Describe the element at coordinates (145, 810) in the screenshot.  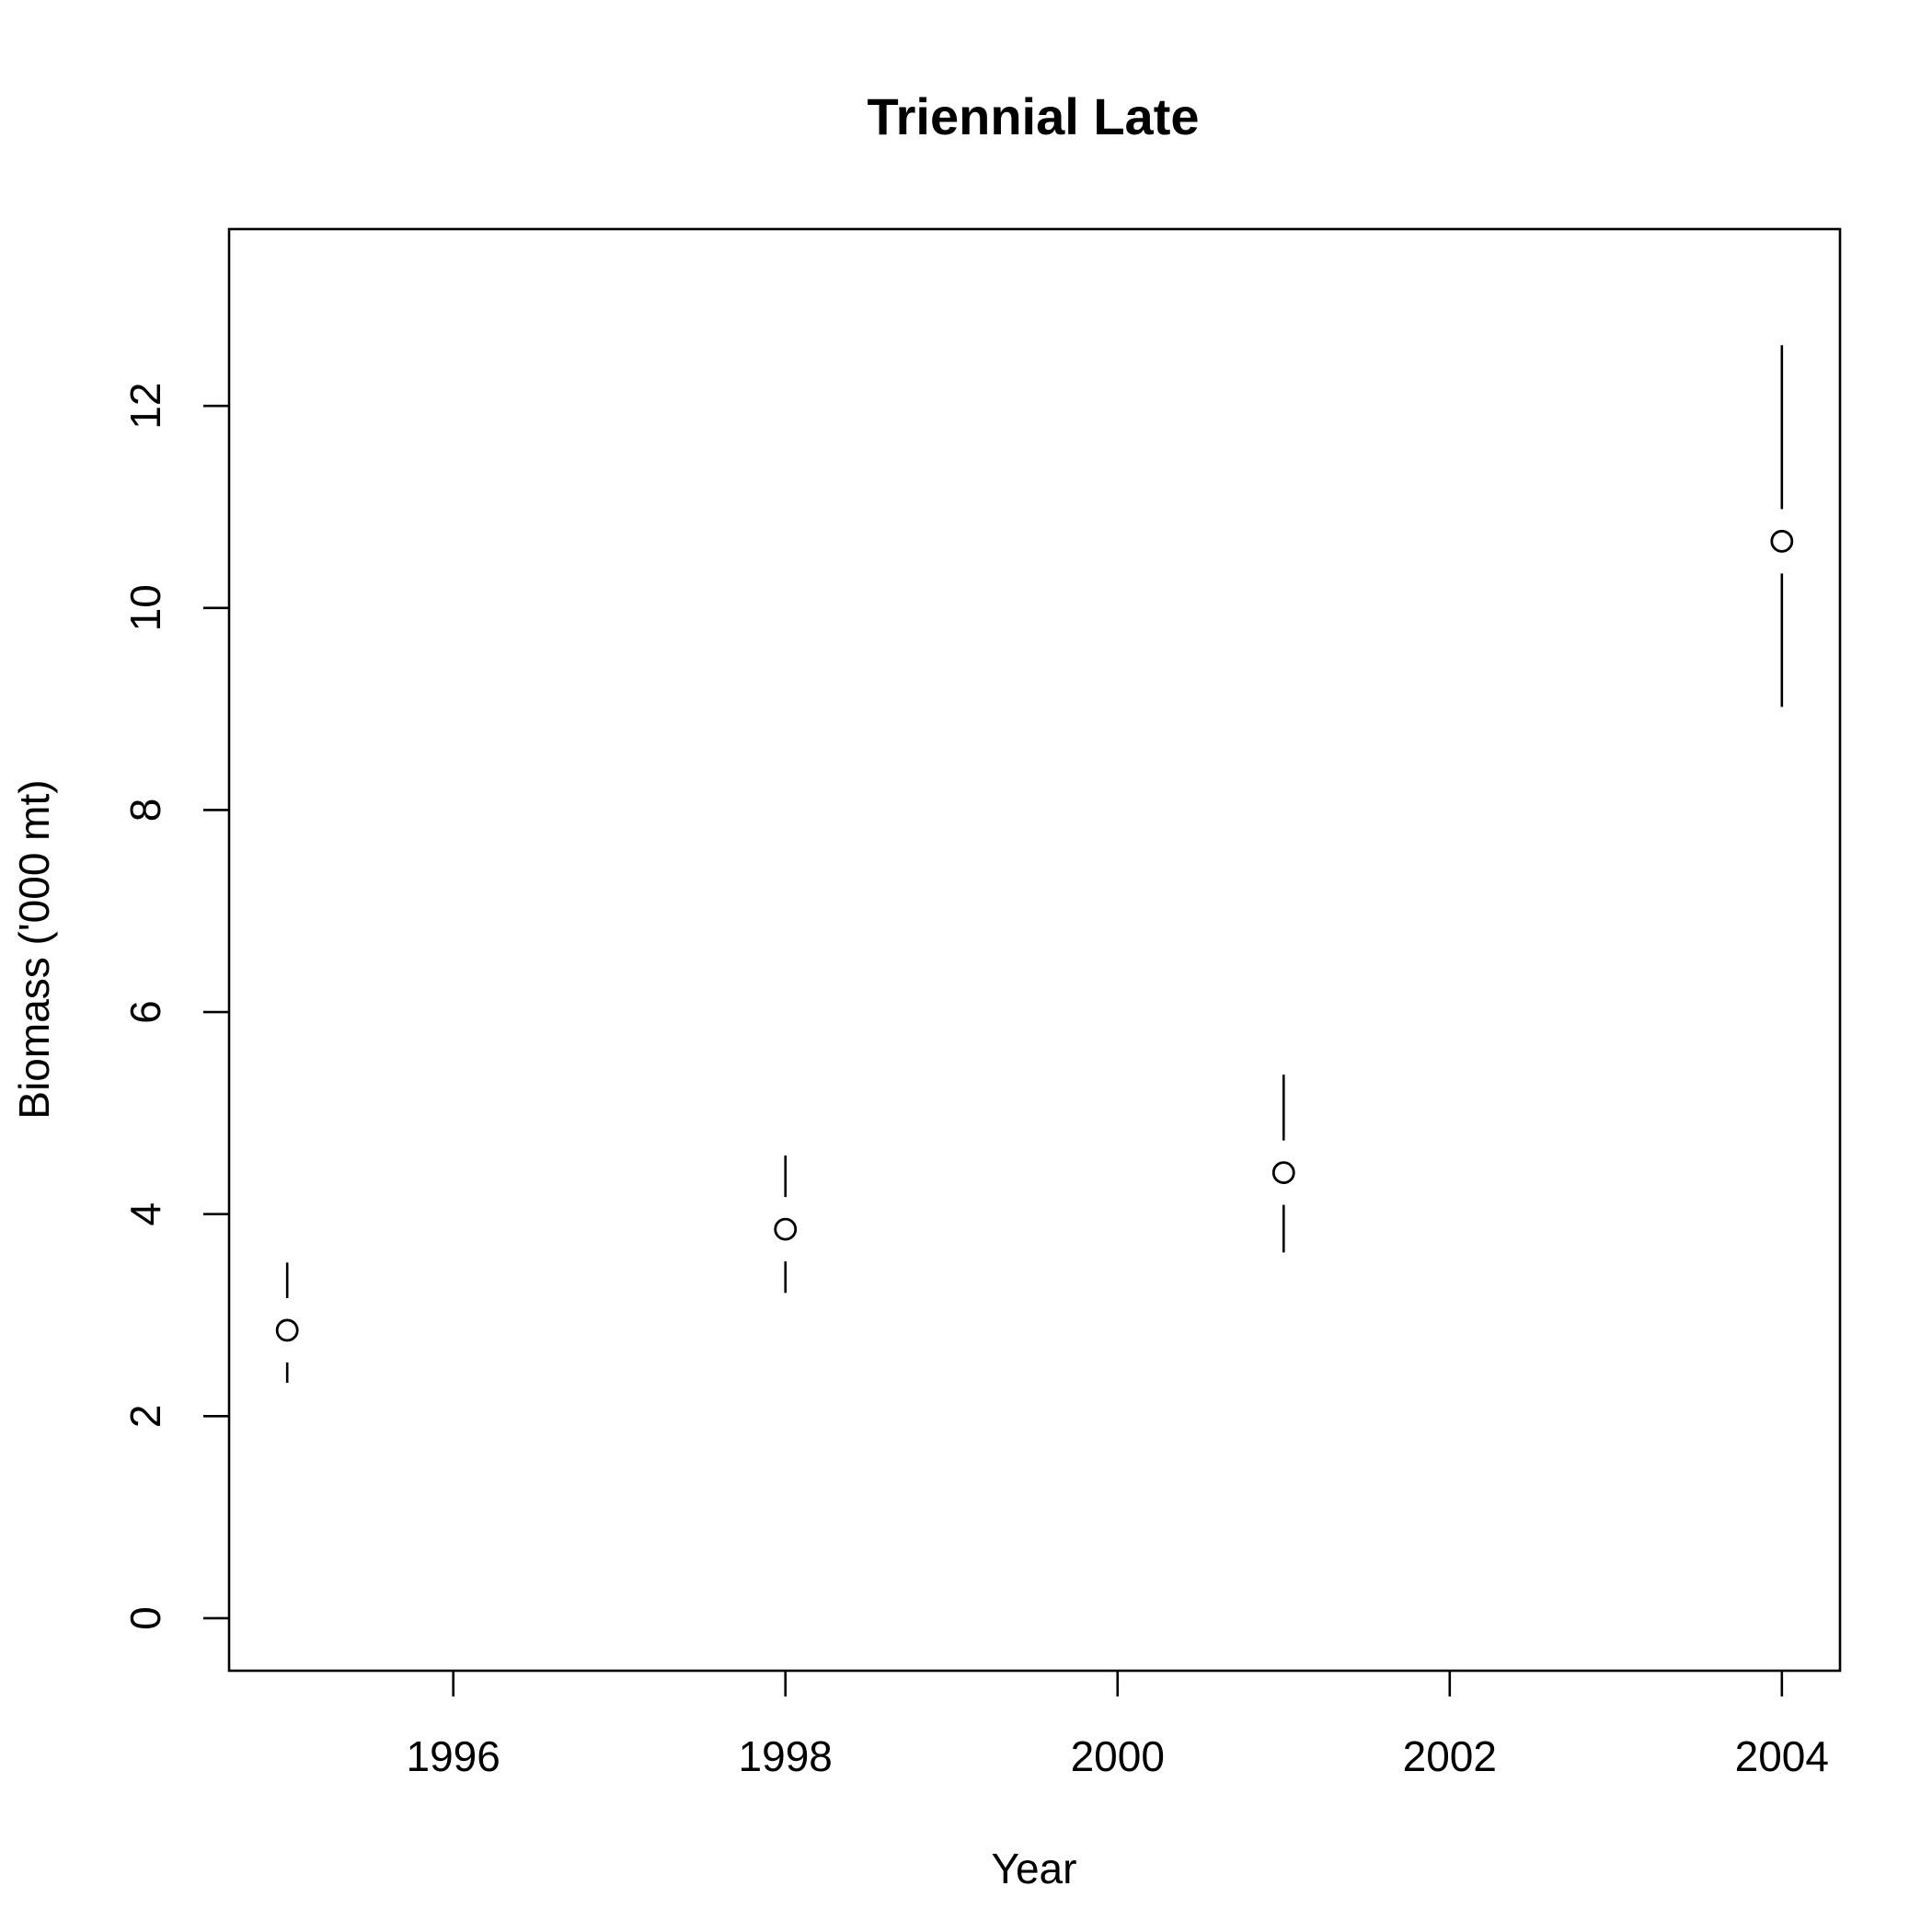
I see `y-tick-label: 8` at that location.